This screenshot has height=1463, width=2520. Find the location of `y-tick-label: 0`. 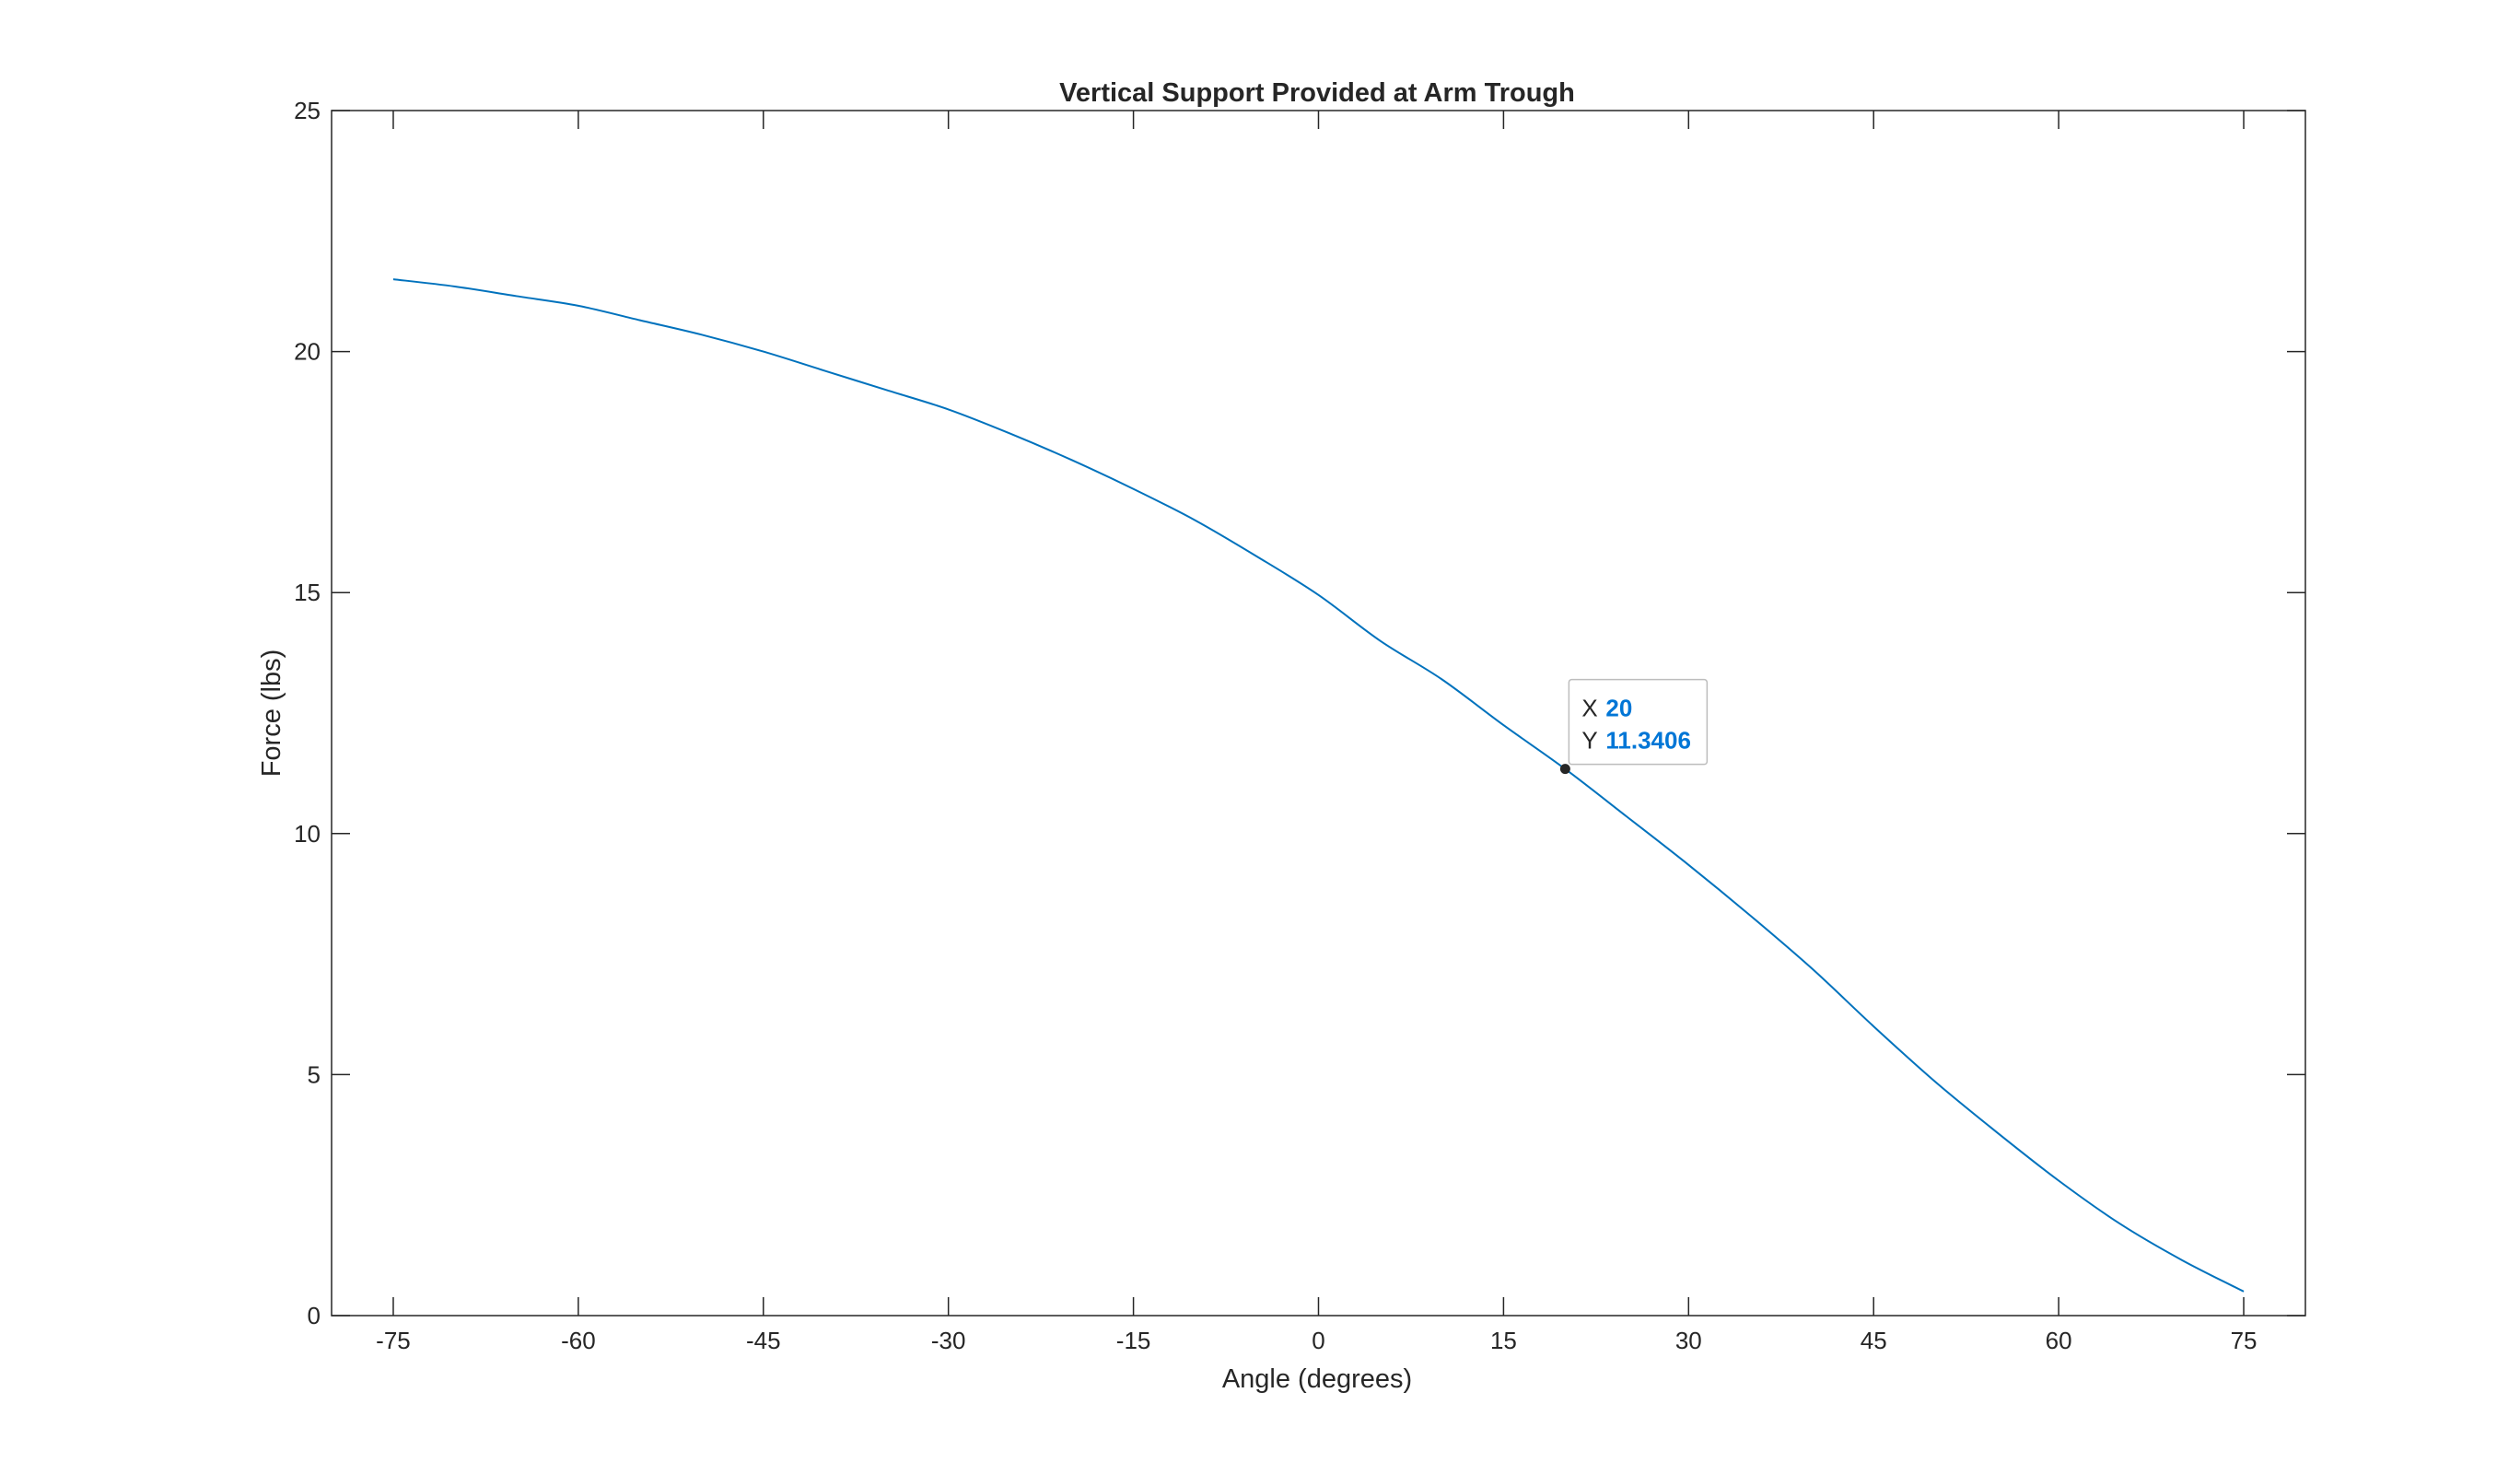

y-tick-label: 0 is located at coordinates (314, 1316).